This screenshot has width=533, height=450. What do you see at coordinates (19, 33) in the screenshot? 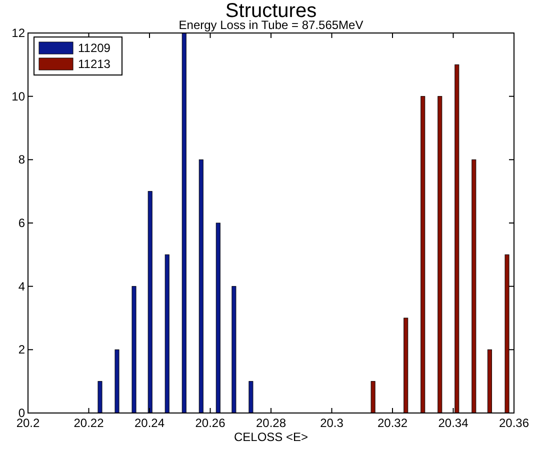
I see `y-tick-label: 12` at bounding box center [19, 33].